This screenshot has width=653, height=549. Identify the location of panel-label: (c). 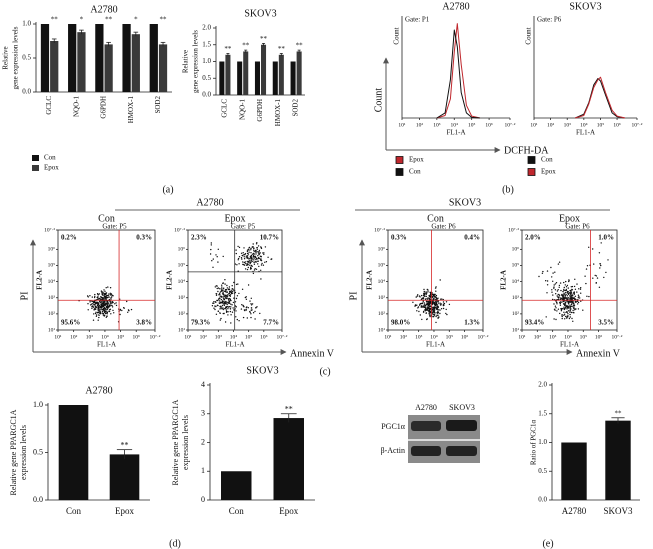
(324, 371).